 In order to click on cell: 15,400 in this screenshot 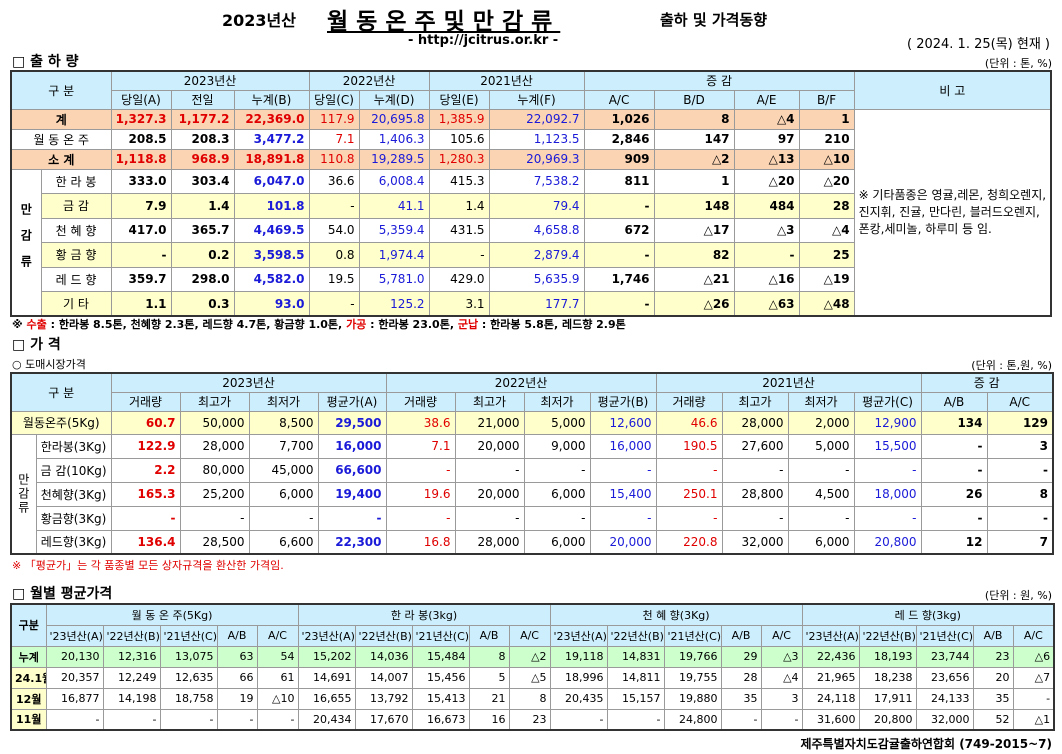, I will do `click(623, 494)`.